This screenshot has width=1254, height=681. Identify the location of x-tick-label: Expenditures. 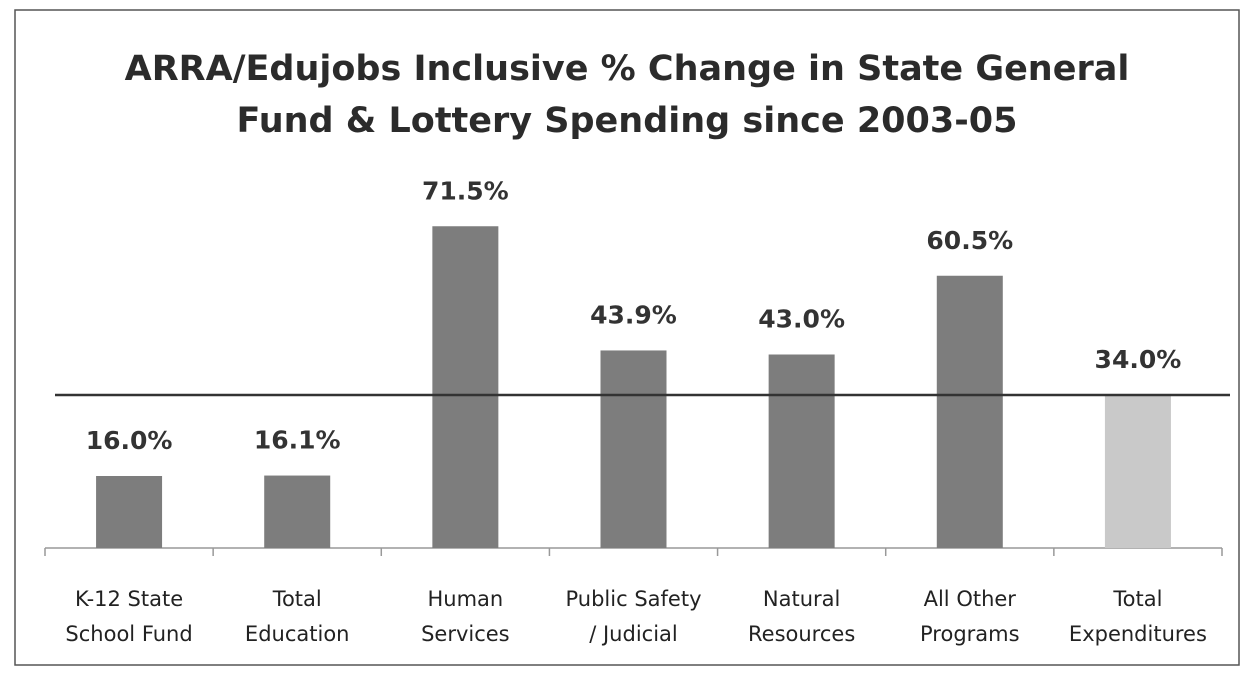
(1138, 634).